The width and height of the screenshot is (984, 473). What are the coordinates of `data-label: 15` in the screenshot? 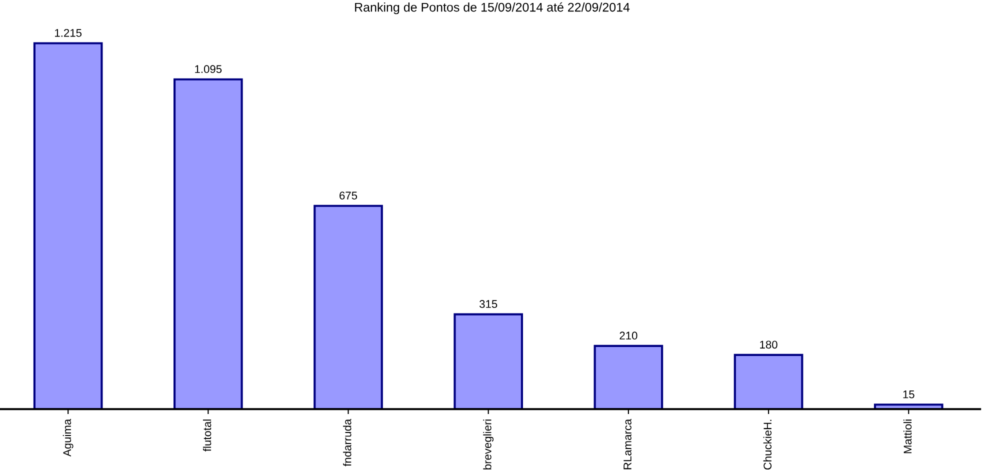 It's located at (908, 394).